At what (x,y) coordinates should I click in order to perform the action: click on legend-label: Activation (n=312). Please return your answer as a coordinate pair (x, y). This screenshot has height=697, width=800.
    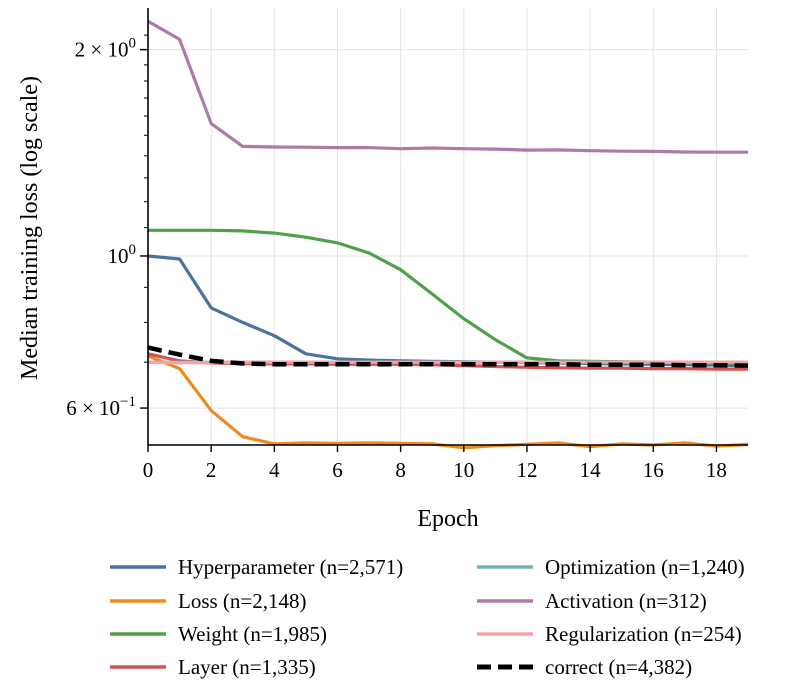
    Looking at the image, I should click on (626, 601).